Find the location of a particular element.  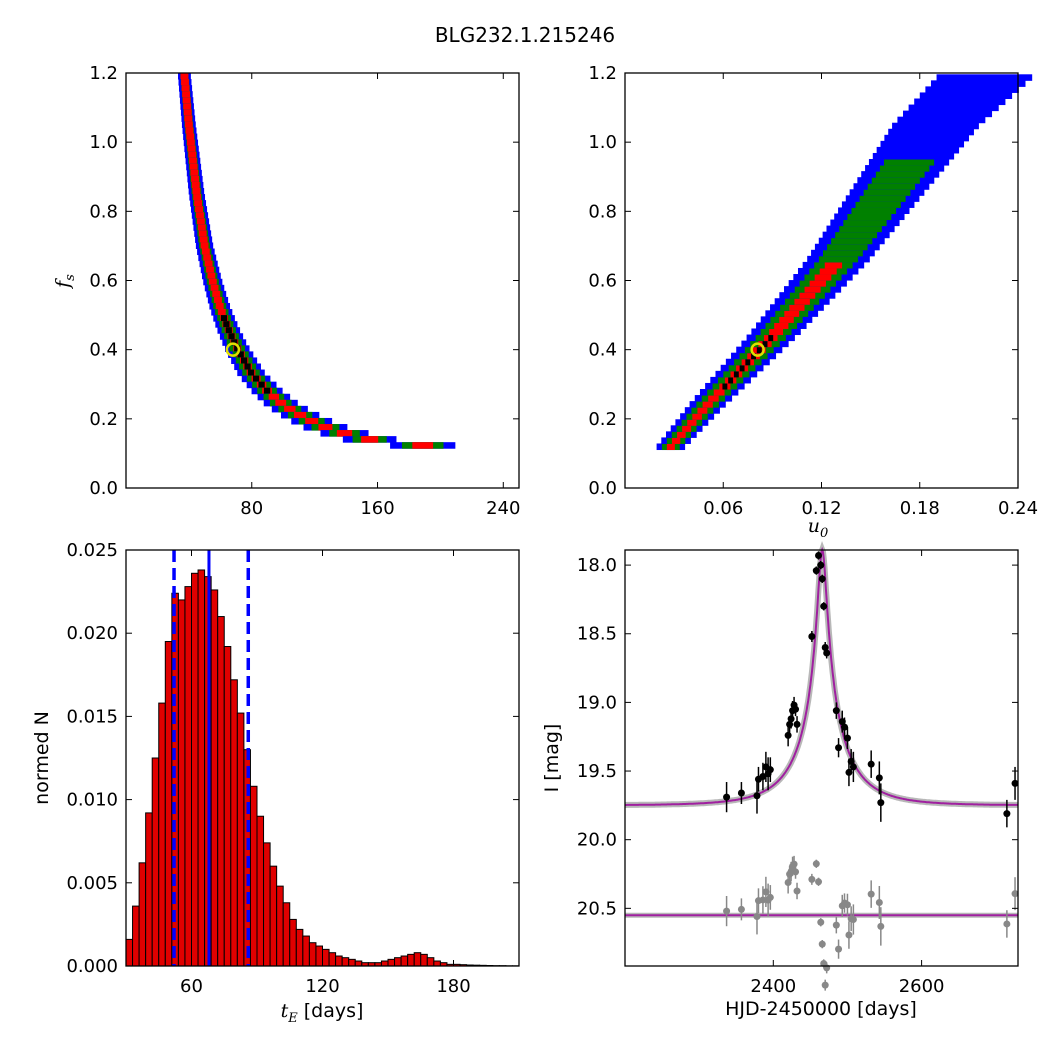

x-tick-label: 0.06 is located at coordinates (723, 508).